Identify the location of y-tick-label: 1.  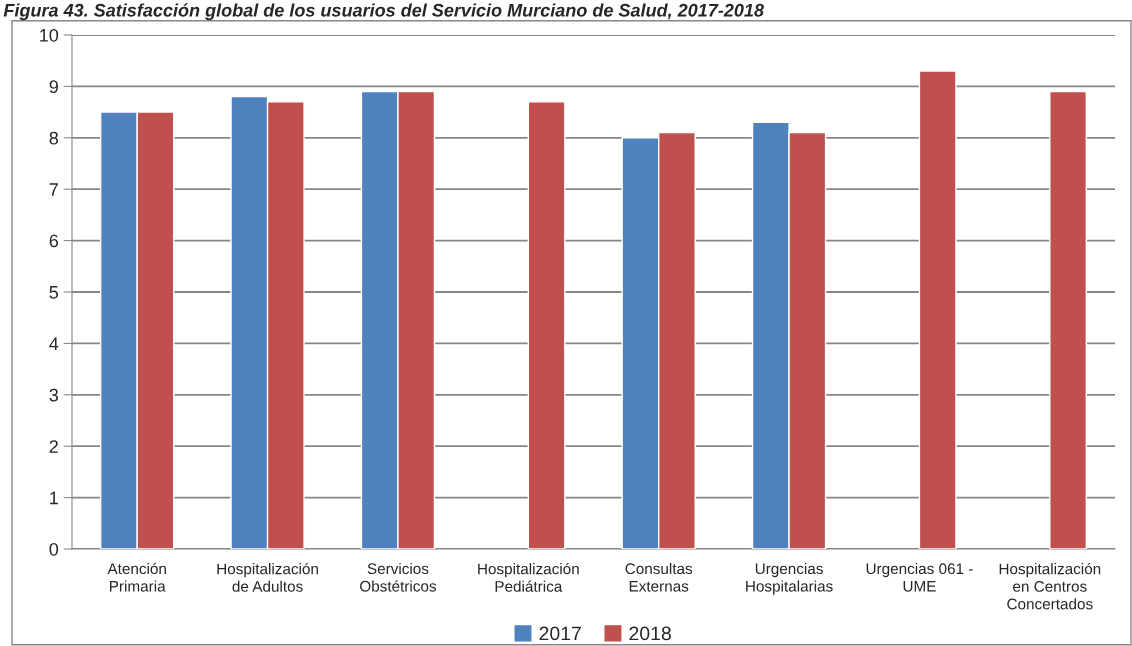
(54, 498).